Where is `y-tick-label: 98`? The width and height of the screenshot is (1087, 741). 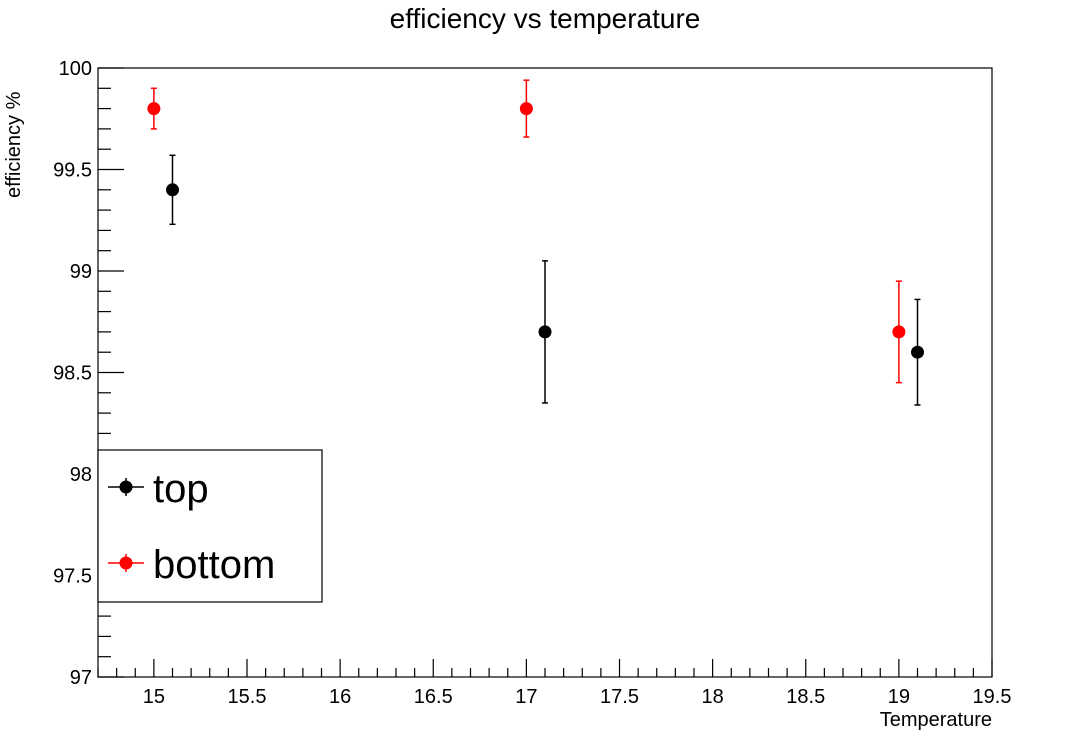 y-tick-label: 98 is located at coordinates (81, 475).